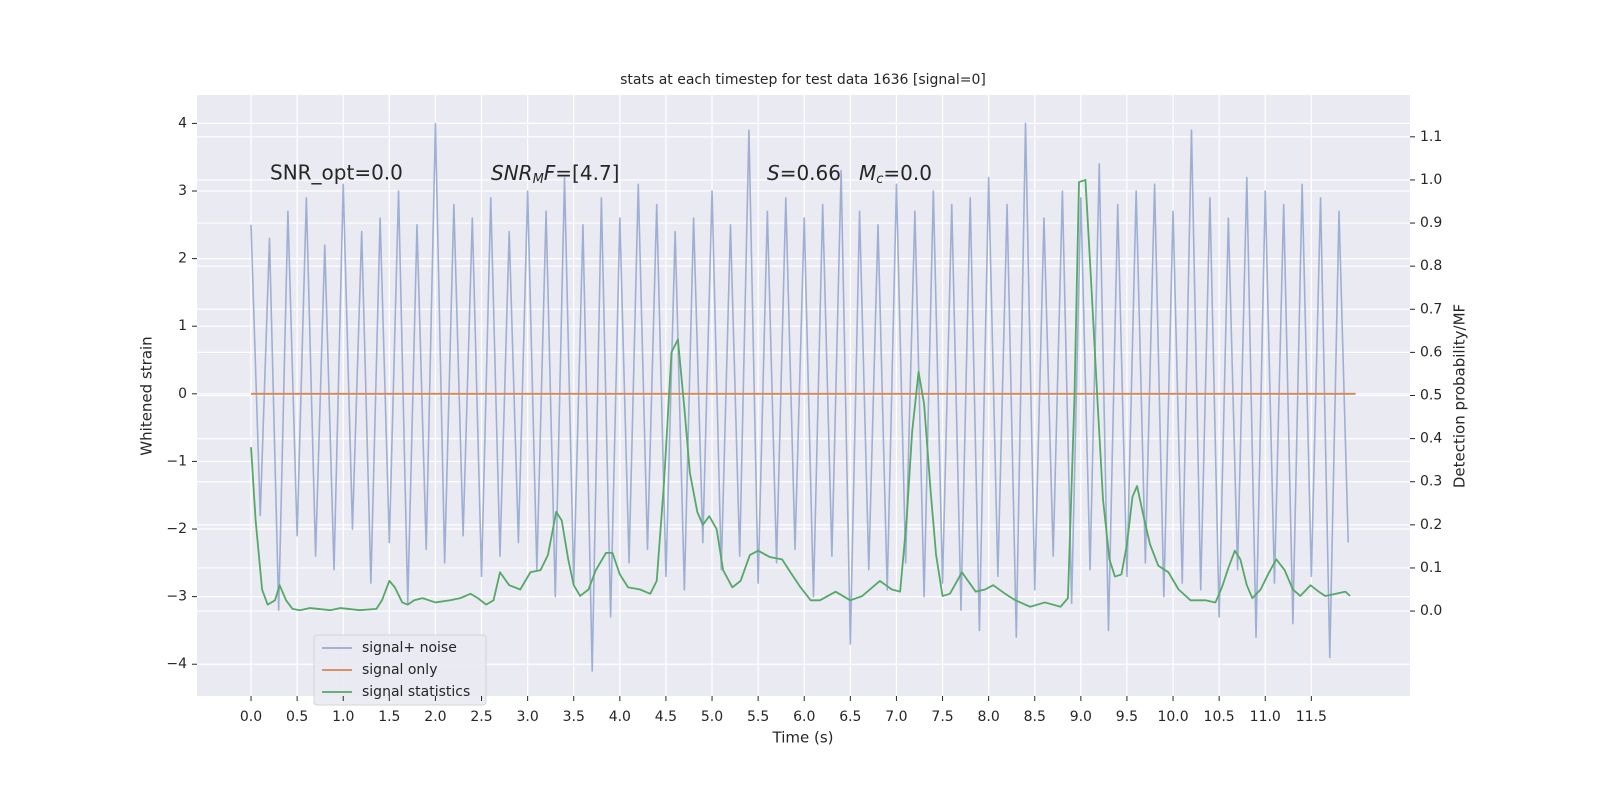 Image resolution: width=1600 pixels, height=800 pixels. What do you see at coordinates (1219, 717) in the screenshot?
I see `x-tick-label: 10.5` at bounding box center [1219, 717].